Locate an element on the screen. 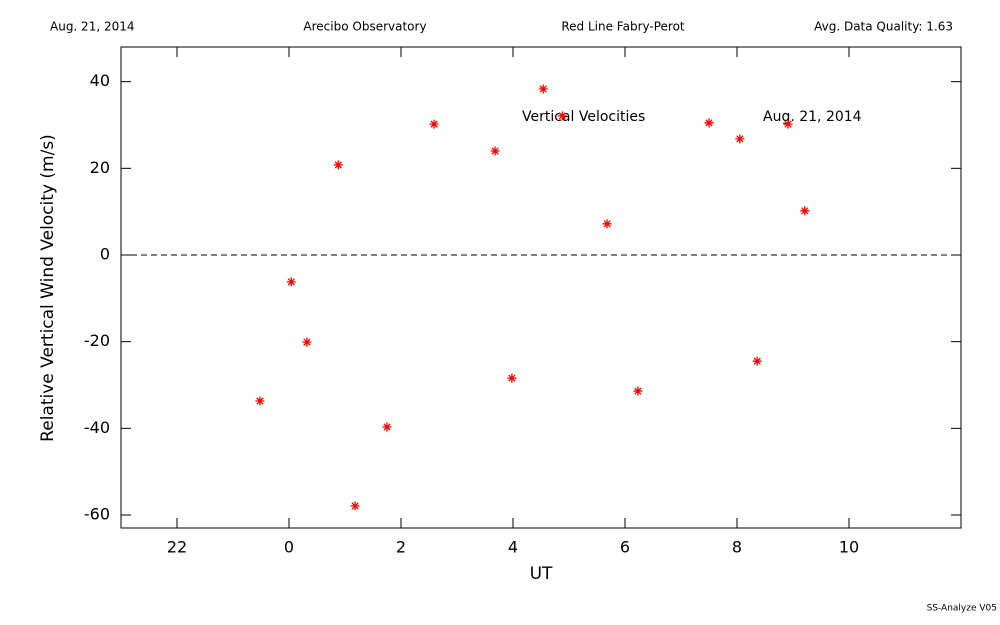 The image size is (1000, 625). y-tick-label: -40 is located at coordinates (97, 427).